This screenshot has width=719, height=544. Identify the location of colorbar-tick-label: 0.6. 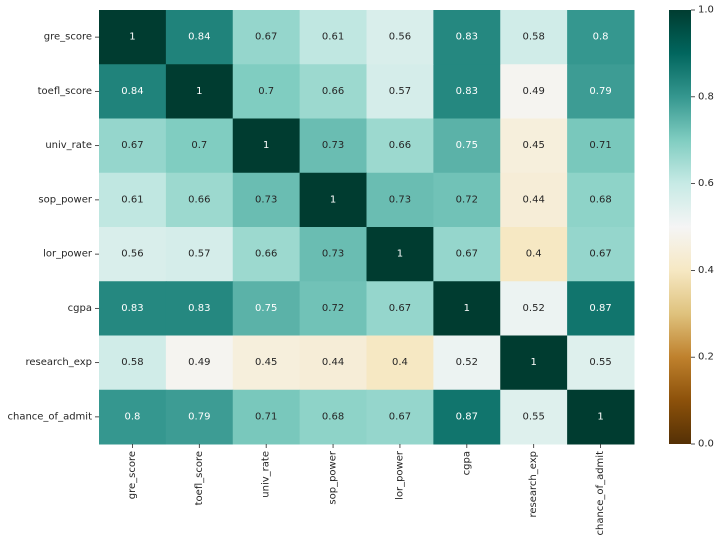
(706, 183).